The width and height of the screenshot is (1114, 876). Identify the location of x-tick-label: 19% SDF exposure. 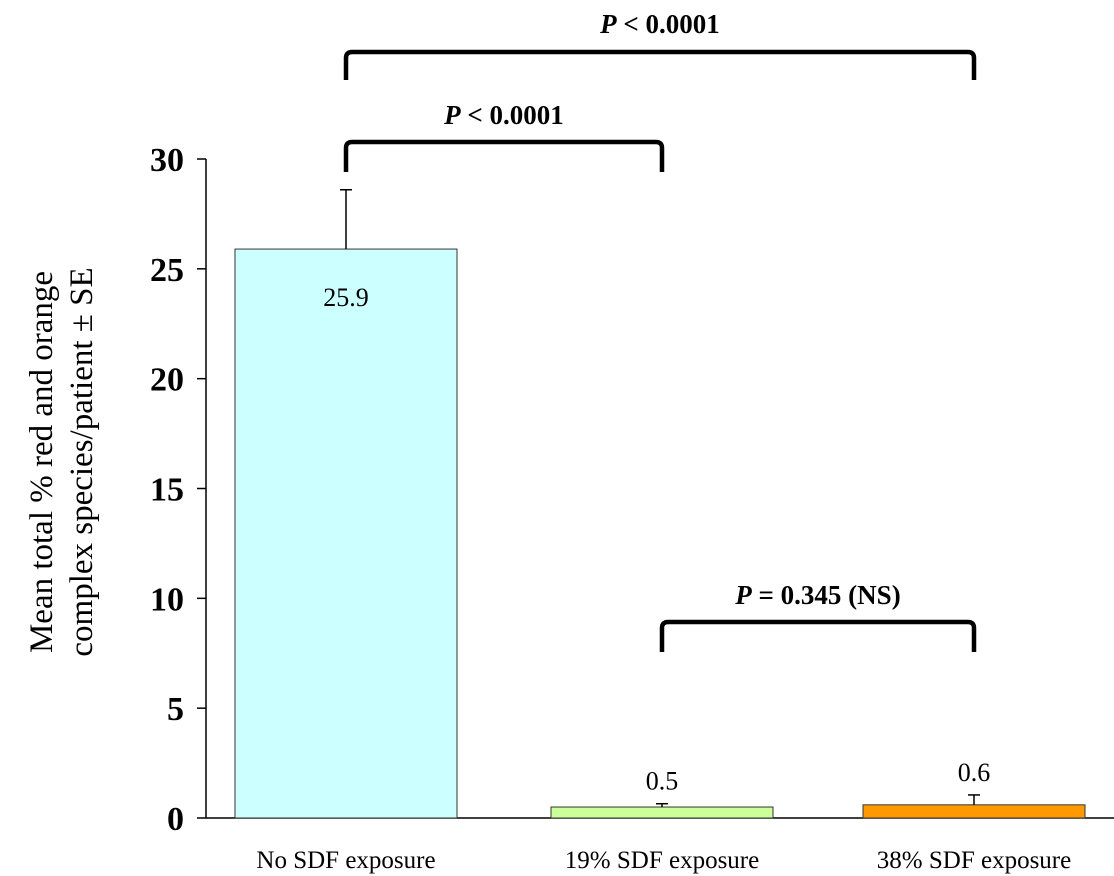
(662, 860).